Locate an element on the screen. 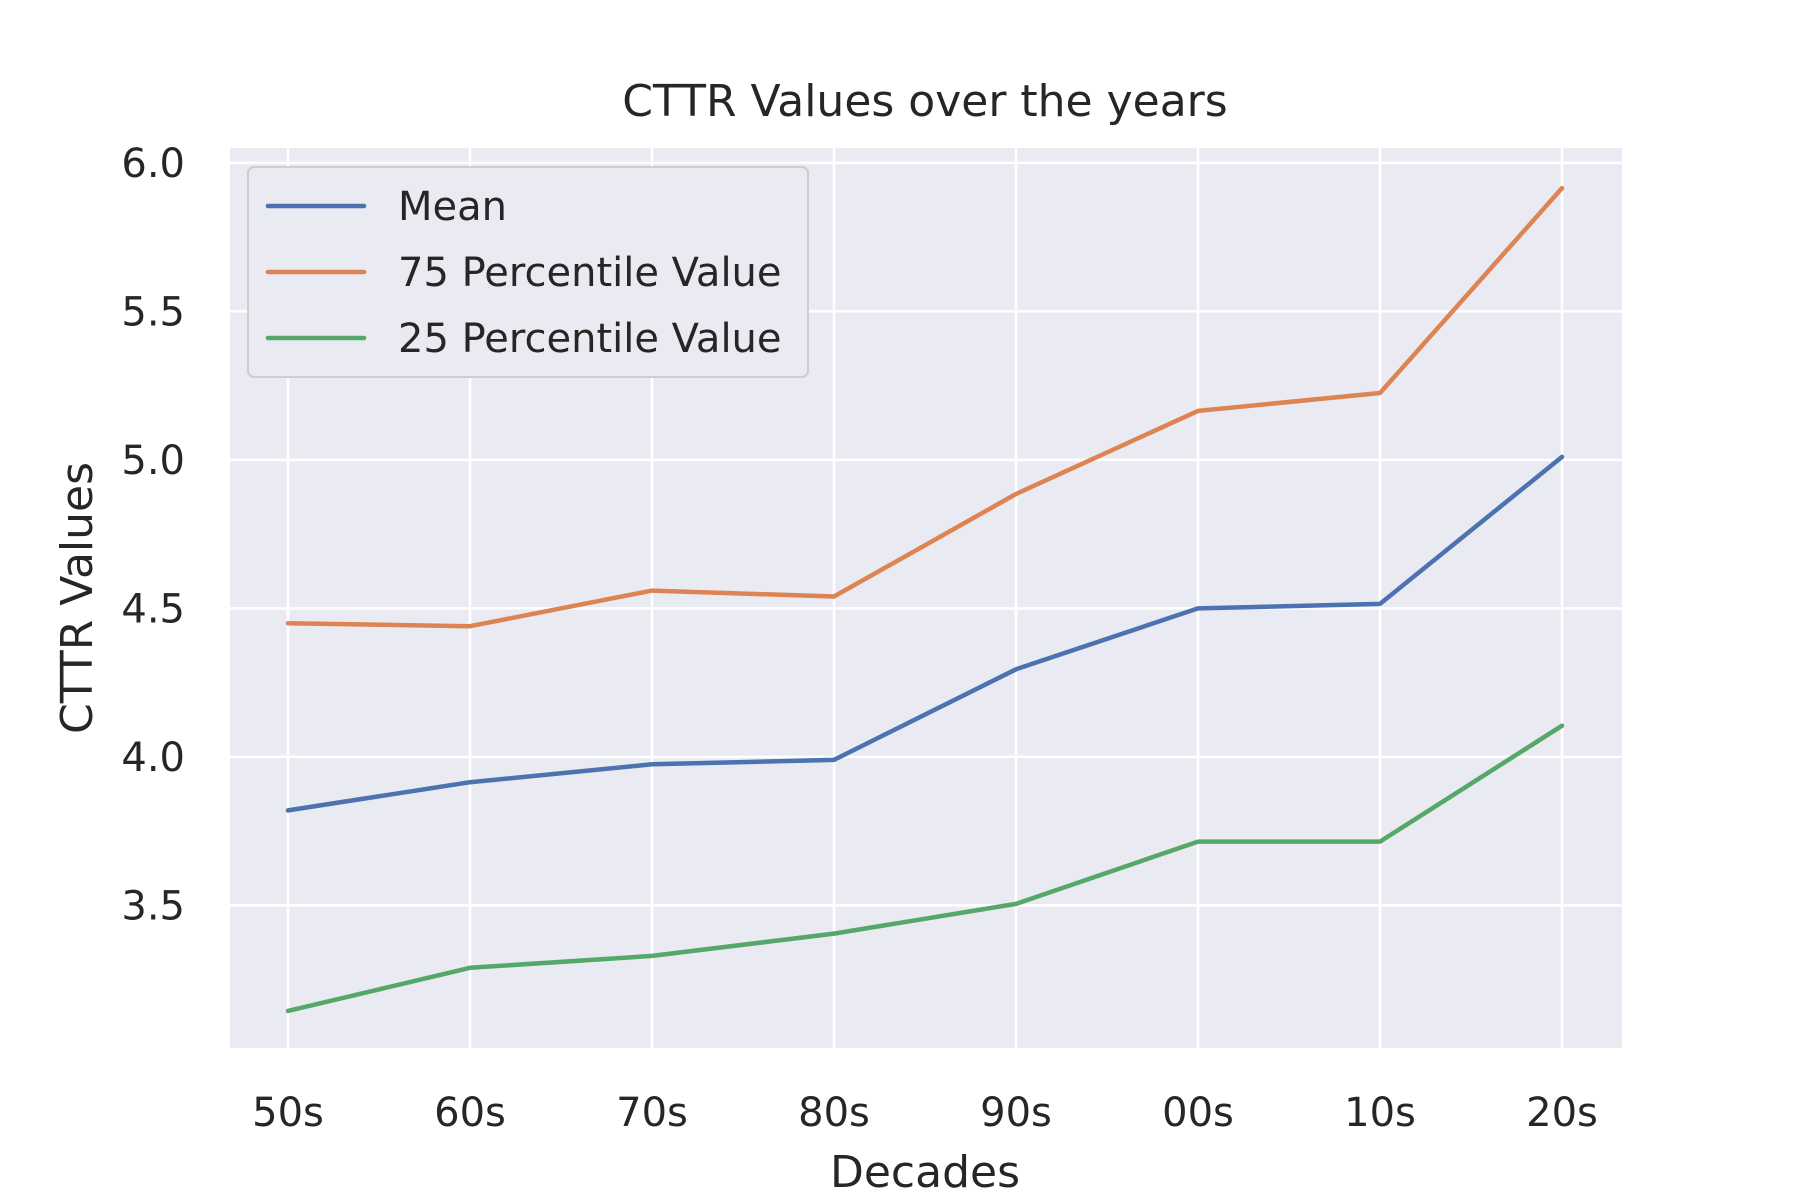  x-tick-label: 70s is located at coordinates (652, 1113).